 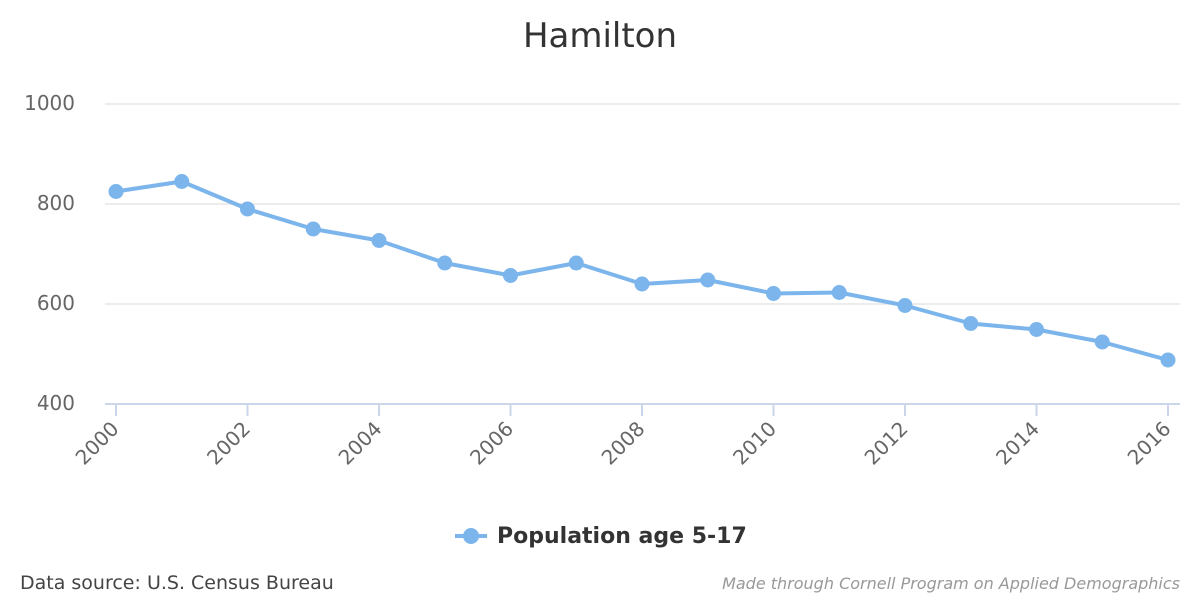 I want to click on x-tick-label: 2008, so click(x=623, y=443).